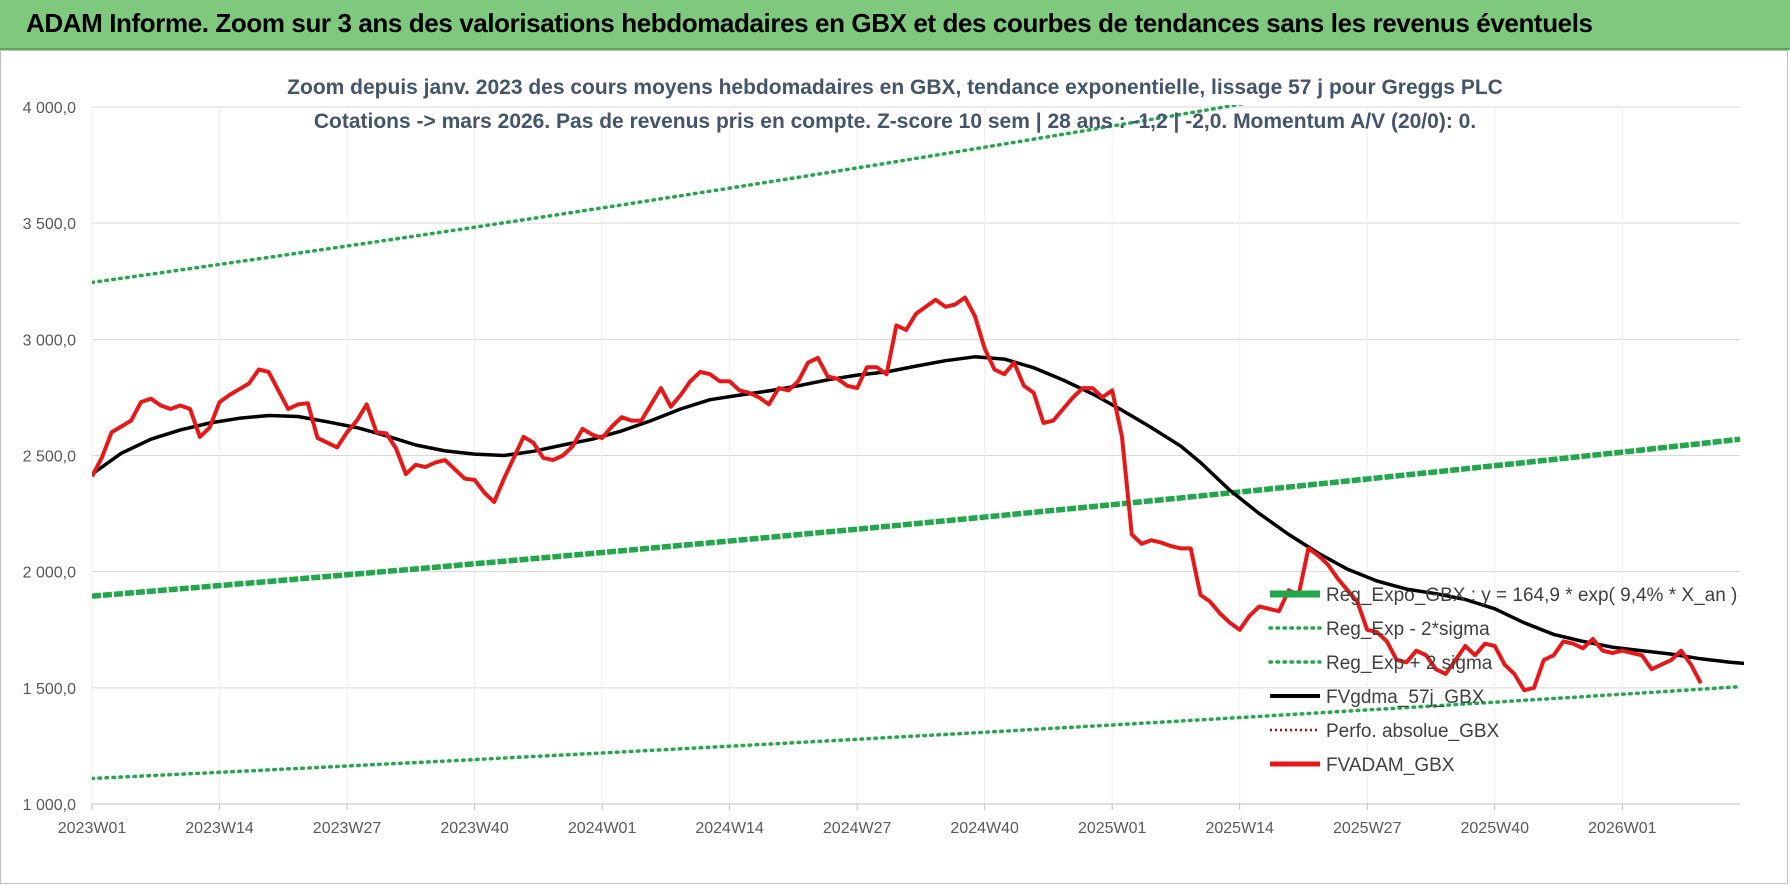 Image resolution: width=1790 pixels, height=886 pixels. I want to click on x-tick-label: 2026W01, so click(1622, 828).